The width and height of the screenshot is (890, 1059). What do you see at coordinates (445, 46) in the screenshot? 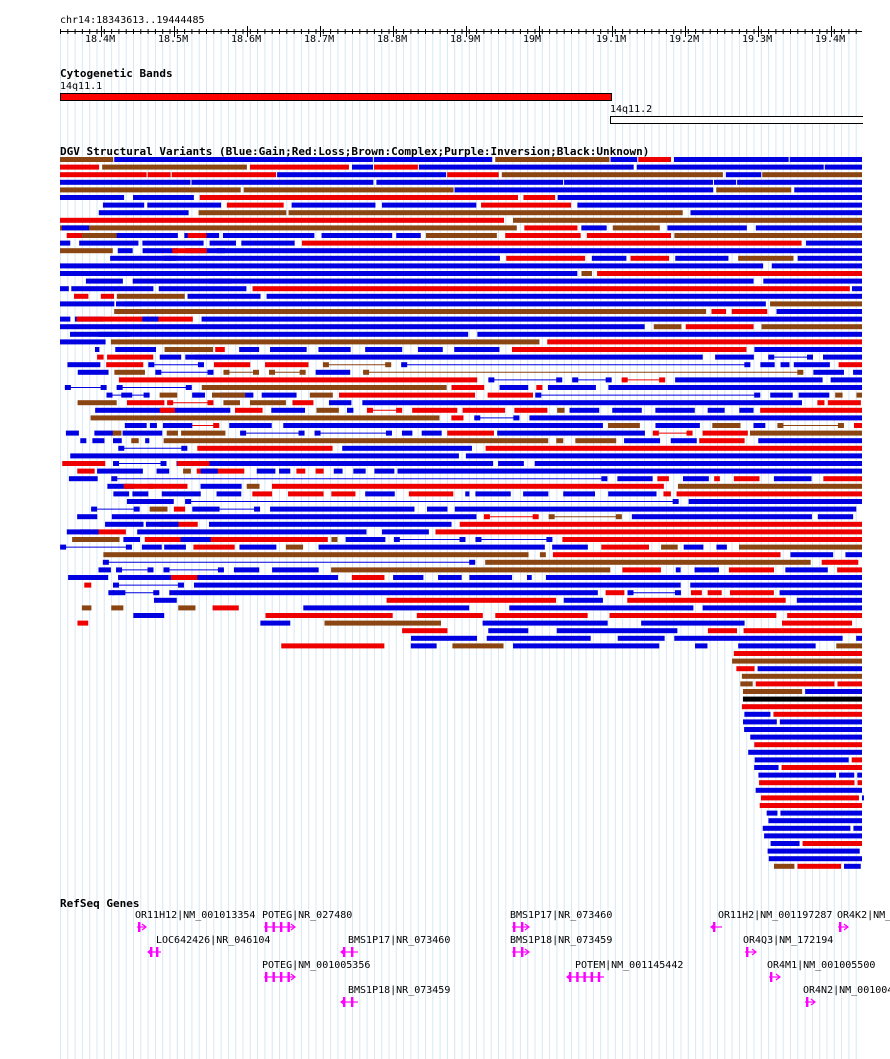
I see `ruler` at bounding box center [445, 46].